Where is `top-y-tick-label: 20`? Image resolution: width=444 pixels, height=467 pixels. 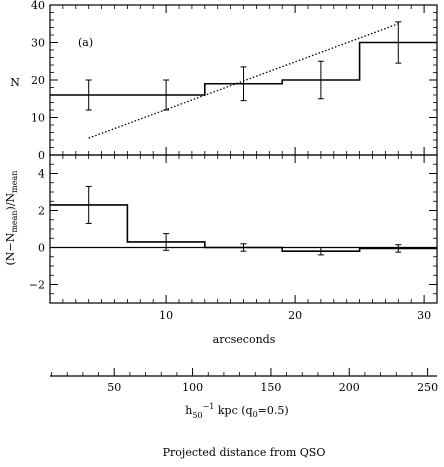
top-y-tick-label: 20 is located at coordinates (38, 80).